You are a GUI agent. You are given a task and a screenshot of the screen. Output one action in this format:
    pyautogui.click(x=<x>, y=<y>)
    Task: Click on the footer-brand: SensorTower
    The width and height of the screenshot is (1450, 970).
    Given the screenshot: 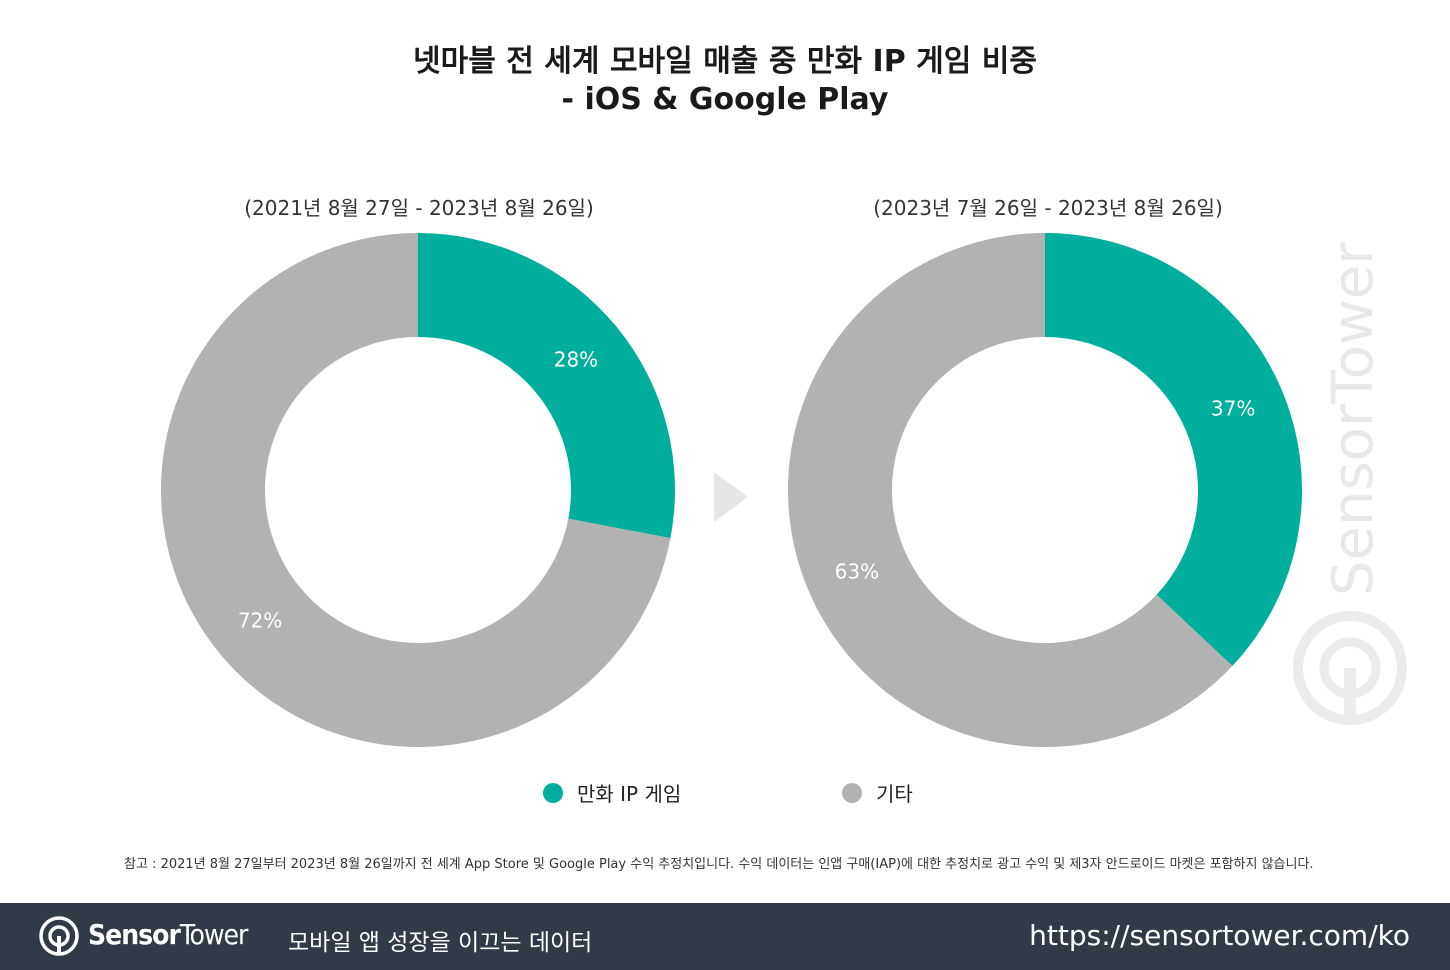 What is the action you would take?
    pyautogui.click(x=168, y=934)
    